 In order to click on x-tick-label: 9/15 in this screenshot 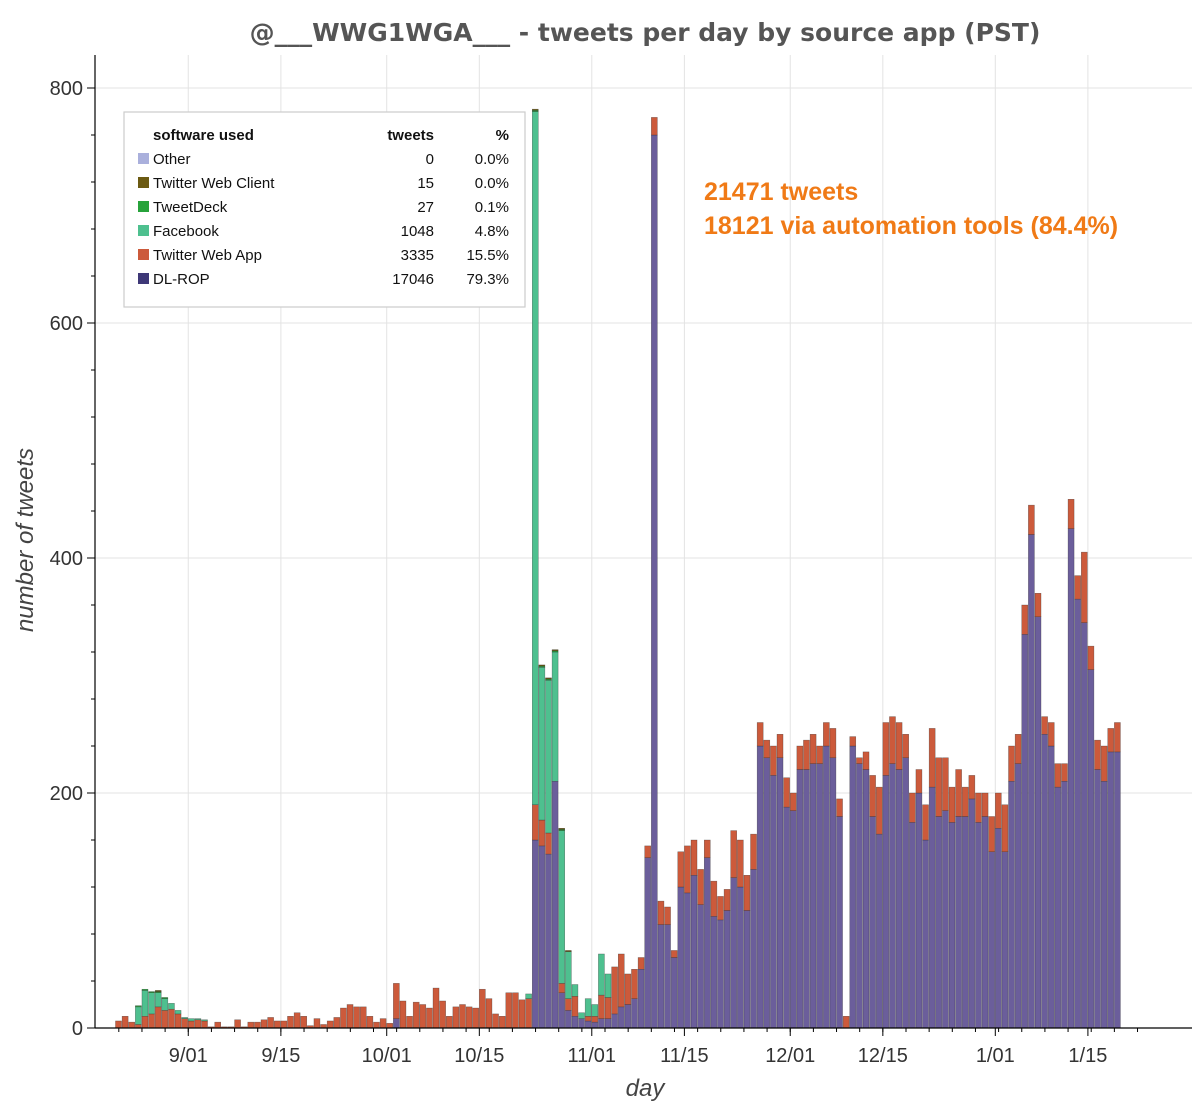, I will do `click(280, 1056)`.